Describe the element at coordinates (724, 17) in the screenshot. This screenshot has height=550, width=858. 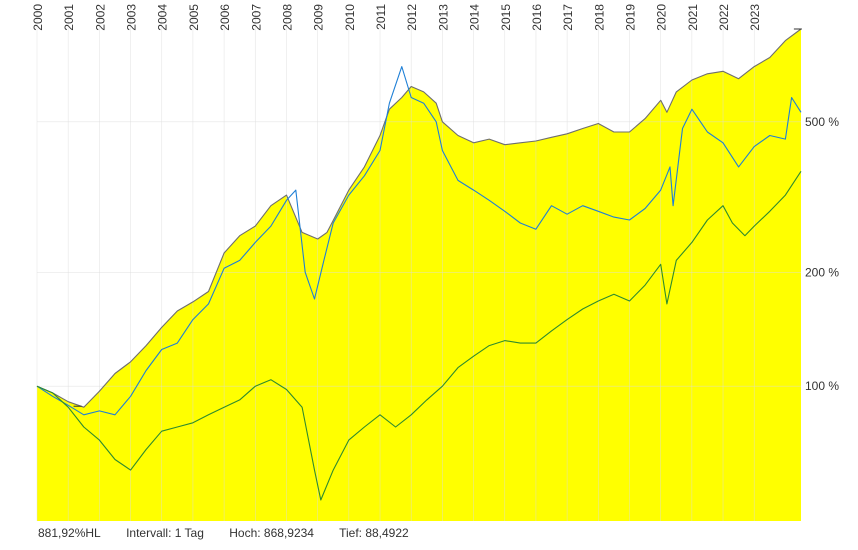
I see `x-tick-label-2022: 2022` at that location.